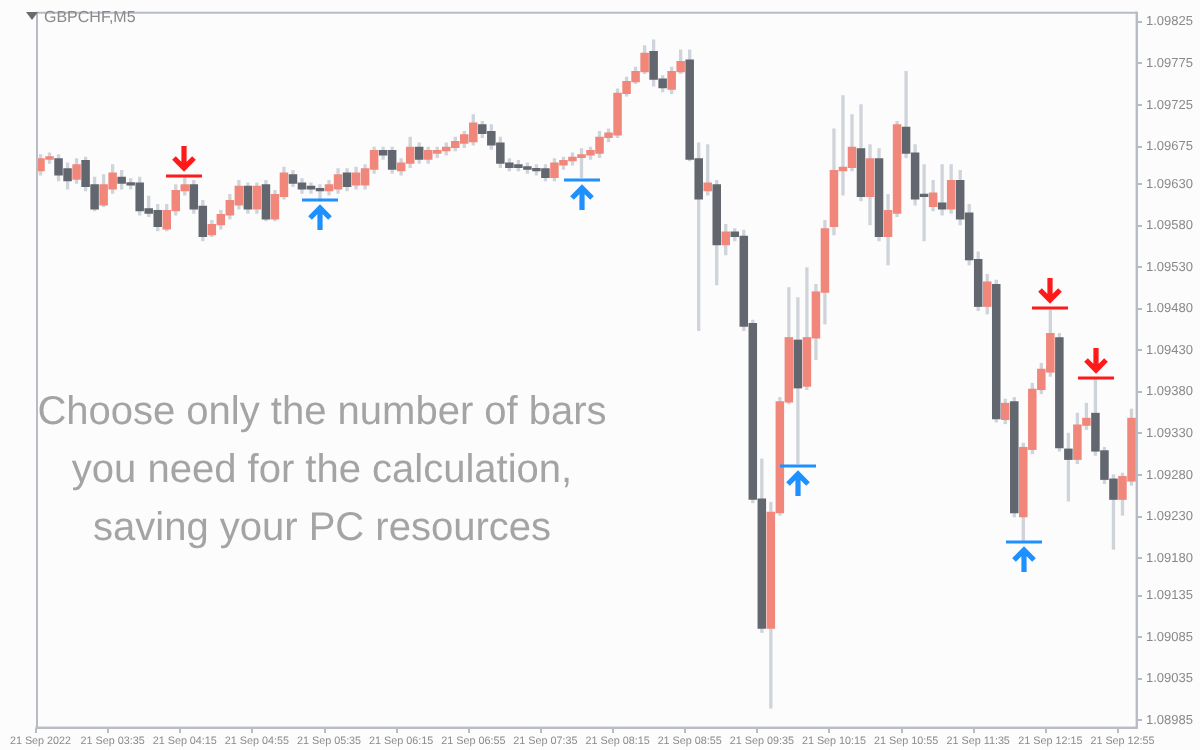  I want to click on annotation: Choose only the number of bars you need for the calculation, saving your PC resources, so click(322, 471).